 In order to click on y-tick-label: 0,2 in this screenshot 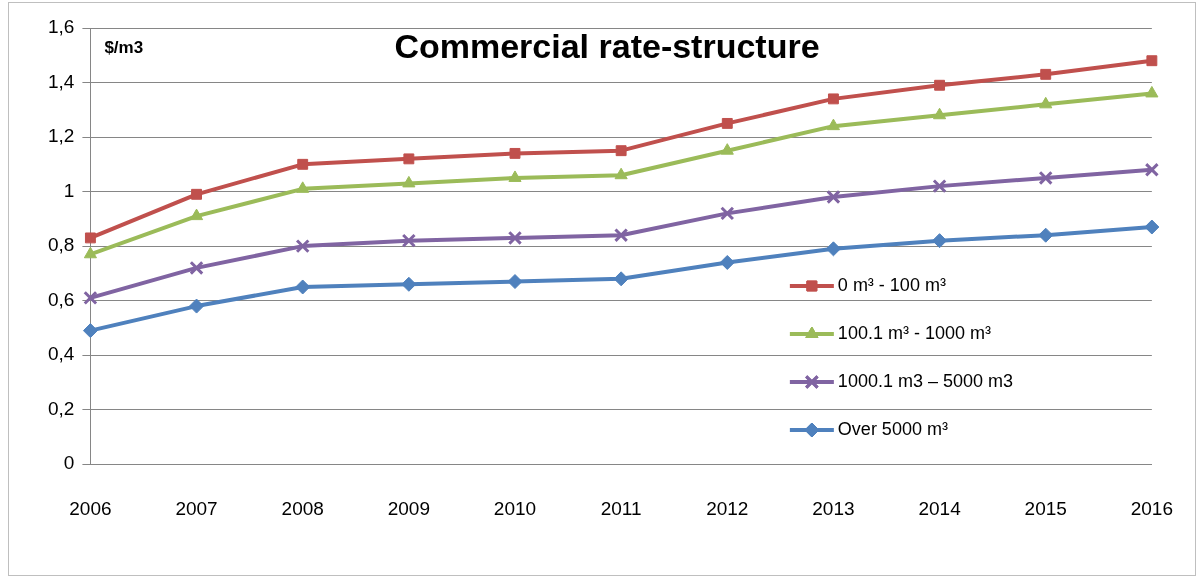, I will do `click(61, 408)`.